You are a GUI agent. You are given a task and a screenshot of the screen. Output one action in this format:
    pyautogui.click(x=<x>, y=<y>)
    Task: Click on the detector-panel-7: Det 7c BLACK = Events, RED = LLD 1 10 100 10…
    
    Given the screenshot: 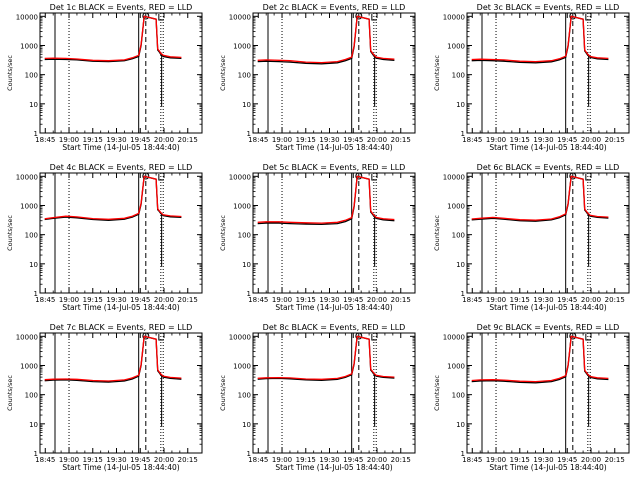 What is the action you would take?
    pyautogui.click(x=104, y=397)
    